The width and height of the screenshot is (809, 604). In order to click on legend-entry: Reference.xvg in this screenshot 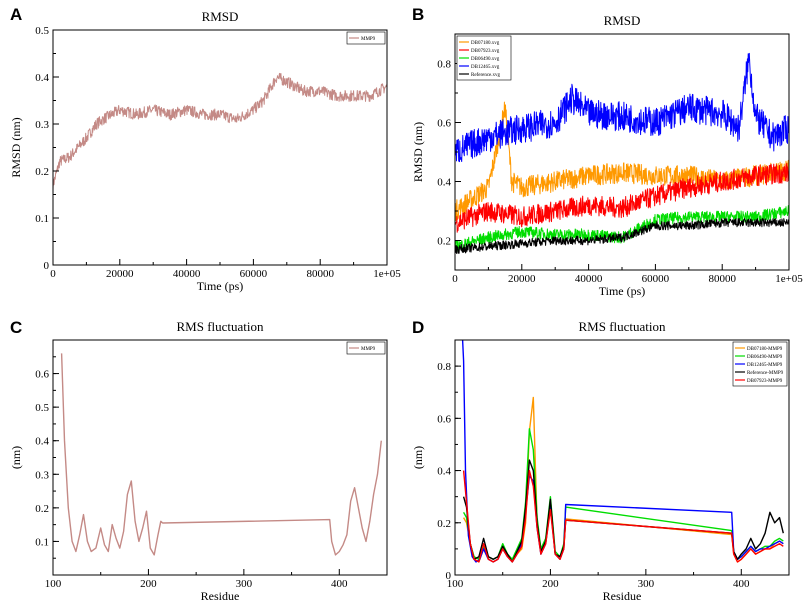, I will do `click(486, 75)`.